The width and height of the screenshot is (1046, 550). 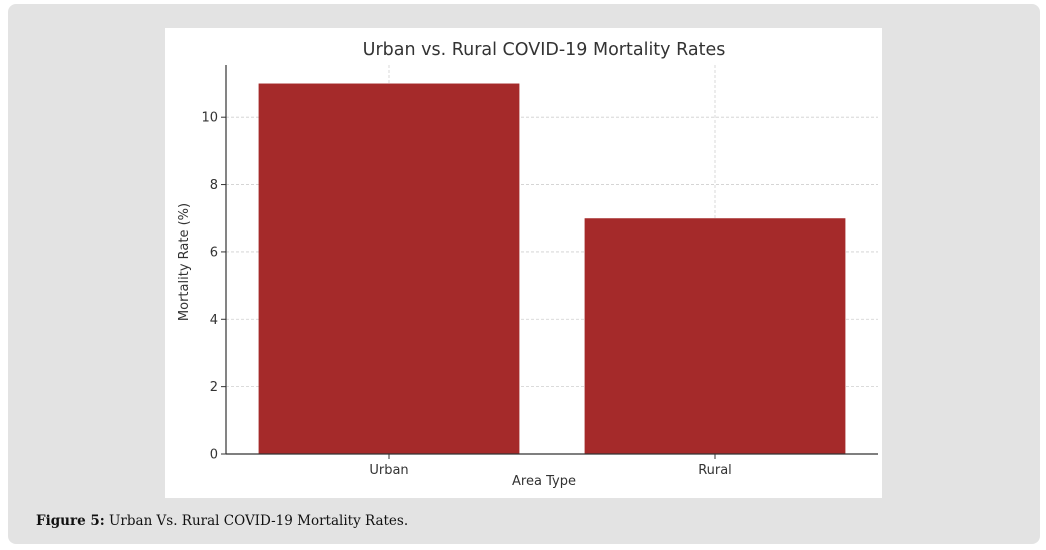 I want to click on y-tick-label: 10, so click(x=209, y=118).